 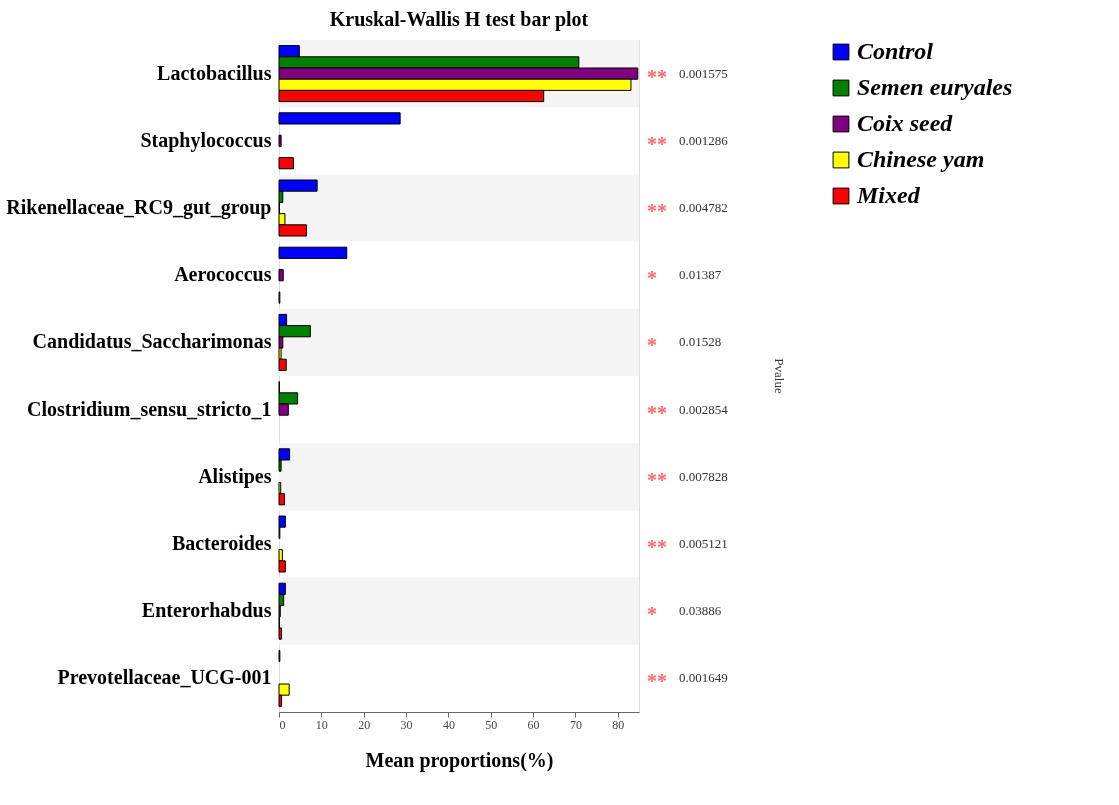 I want to click on x-tick-label: 10, so click(x=321, y=724).